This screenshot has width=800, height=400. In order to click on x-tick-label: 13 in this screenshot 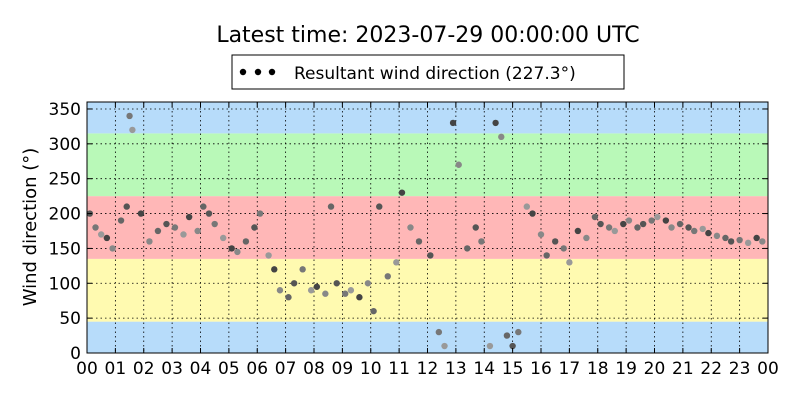, I will do `click(456, 369)`.